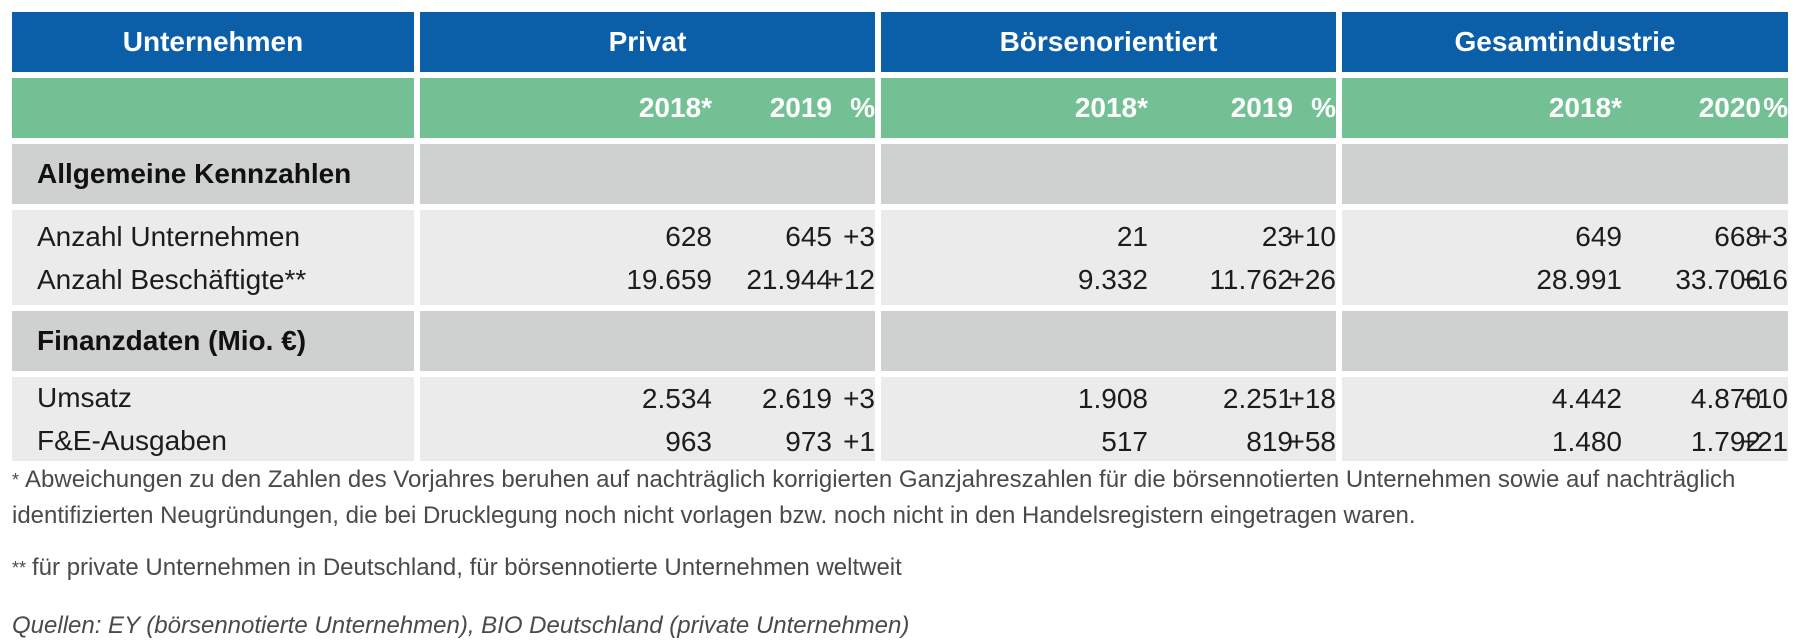  What do you see at coordinates (1729, 107) in the screenshot?
I see `year-gesamt-2020: 2020` at bounding box center [1729, 107].